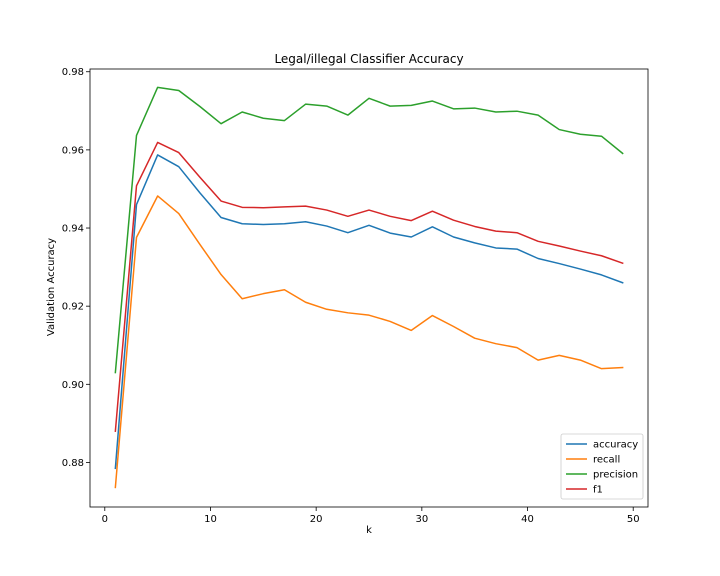 This screenshot has height=576, width=720. What do you see at coordinates (633, 519) in the screenshot?
I see `x-tick-label: 50` at bounding box center [633, 519].